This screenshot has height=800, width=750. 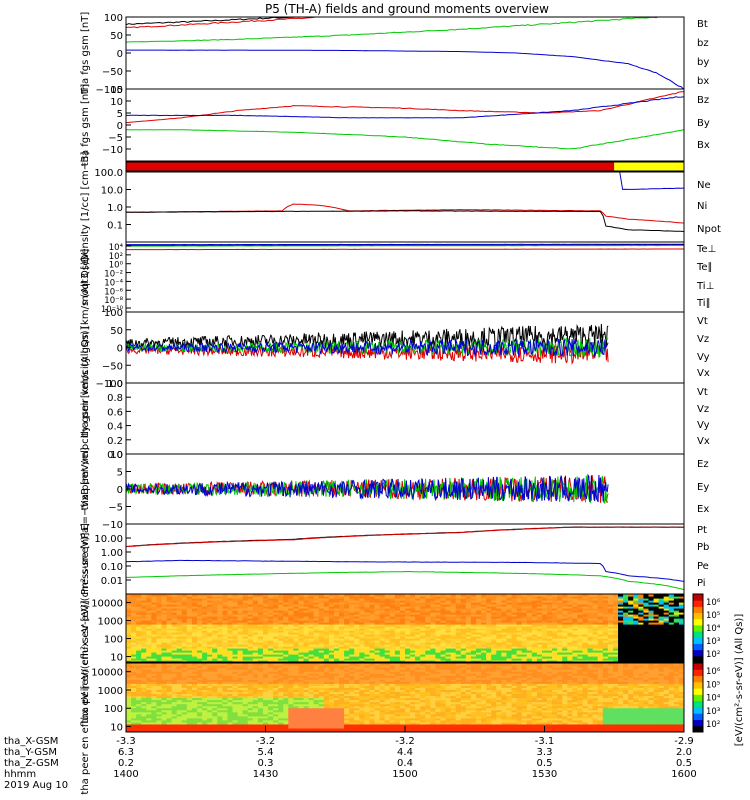 I want to click on y-tick-label: 10.00, so click(x=108, y=539).